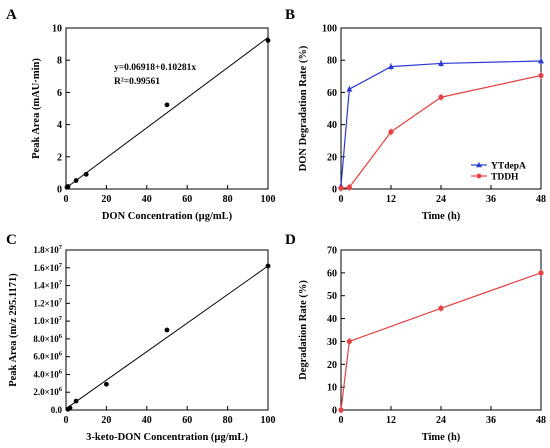 The height and width of the screenshot is (448, 550). I want to click on legend-label: YTdepA, so click(508, 167).